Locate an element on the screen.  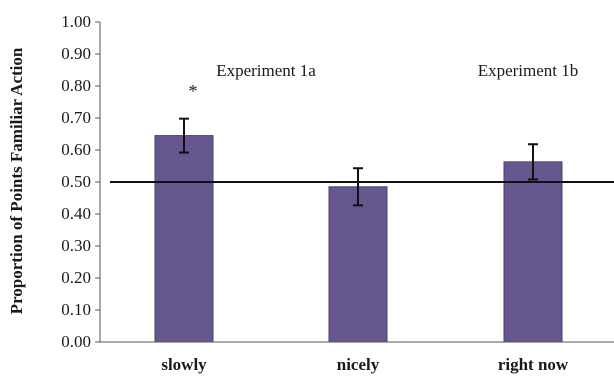
y-tick-label: 0.40 is located at coordinates (76, 213).